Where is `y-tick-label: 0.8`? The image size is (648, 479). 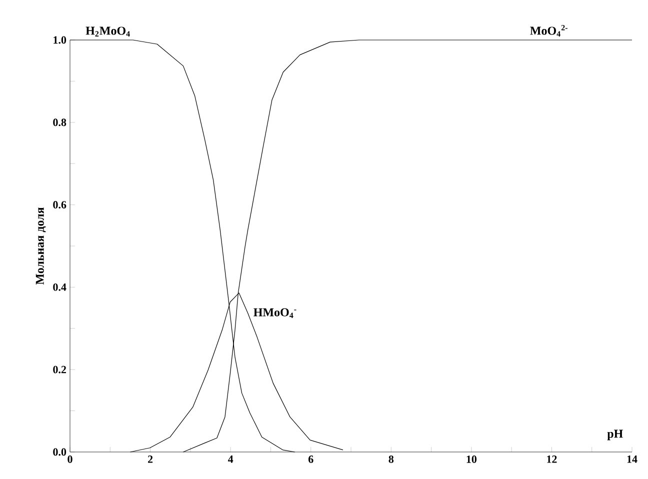 y-tick-label: 0.8 is located at coordinates (59, 122).